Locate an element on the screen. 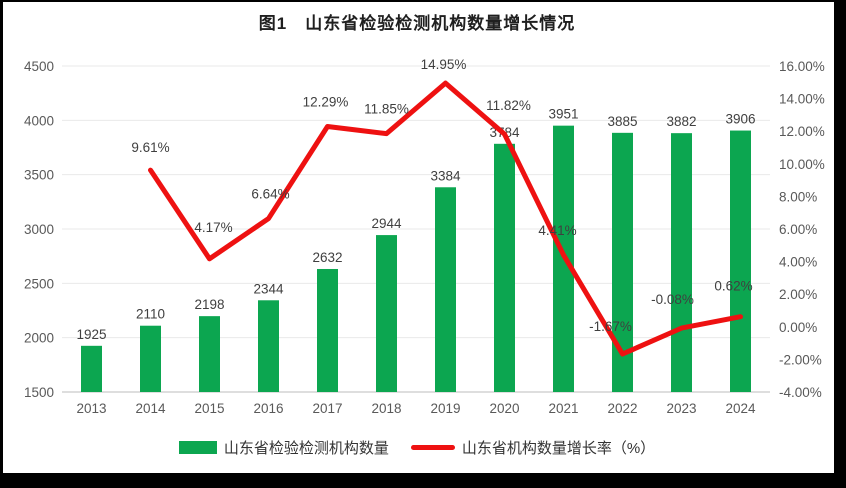 This screenshot has height=488, width=846. line-value-label: 9.61% is located at coordinates (150, 147).